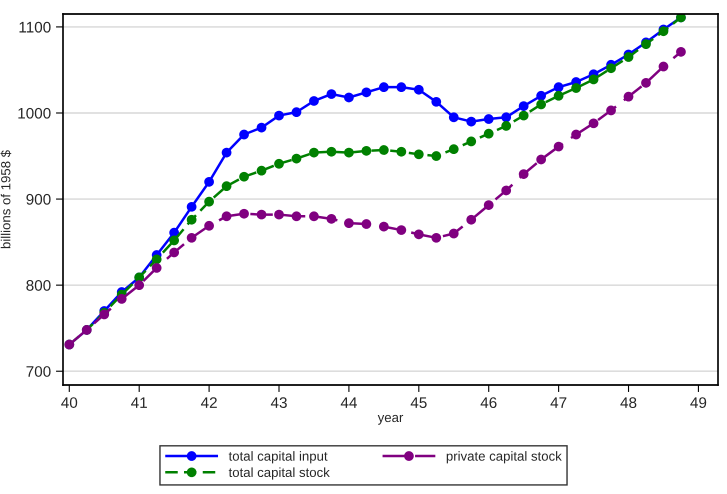 This screenshot has height=494, width=727. I want to click on y-tick-label: 1000, so click(34, 113).